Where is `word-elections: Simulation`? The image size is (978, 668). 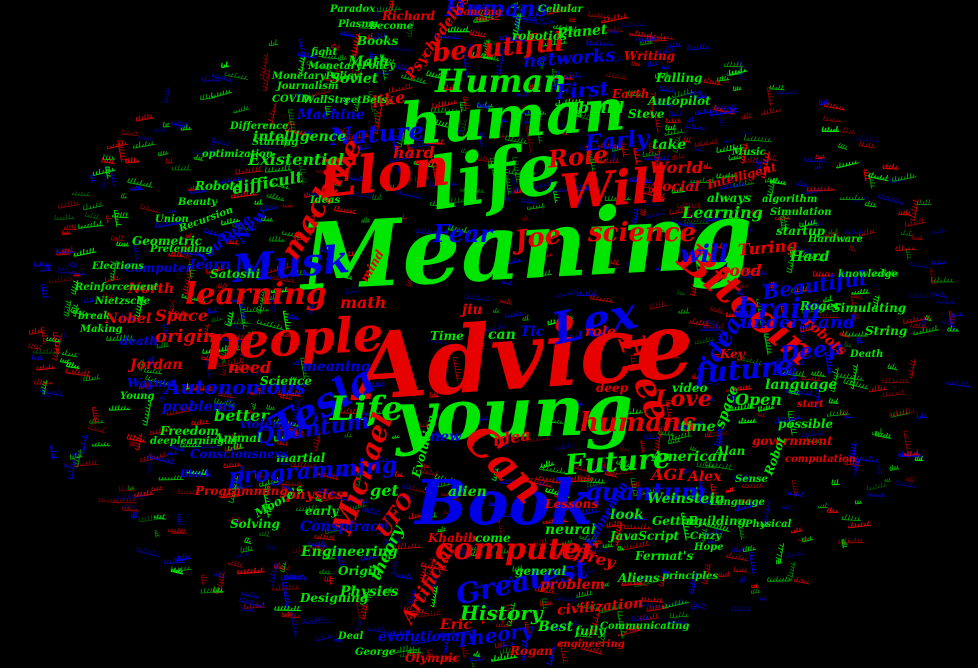 word-elections: Simulation is located at coordinates (801, 212).